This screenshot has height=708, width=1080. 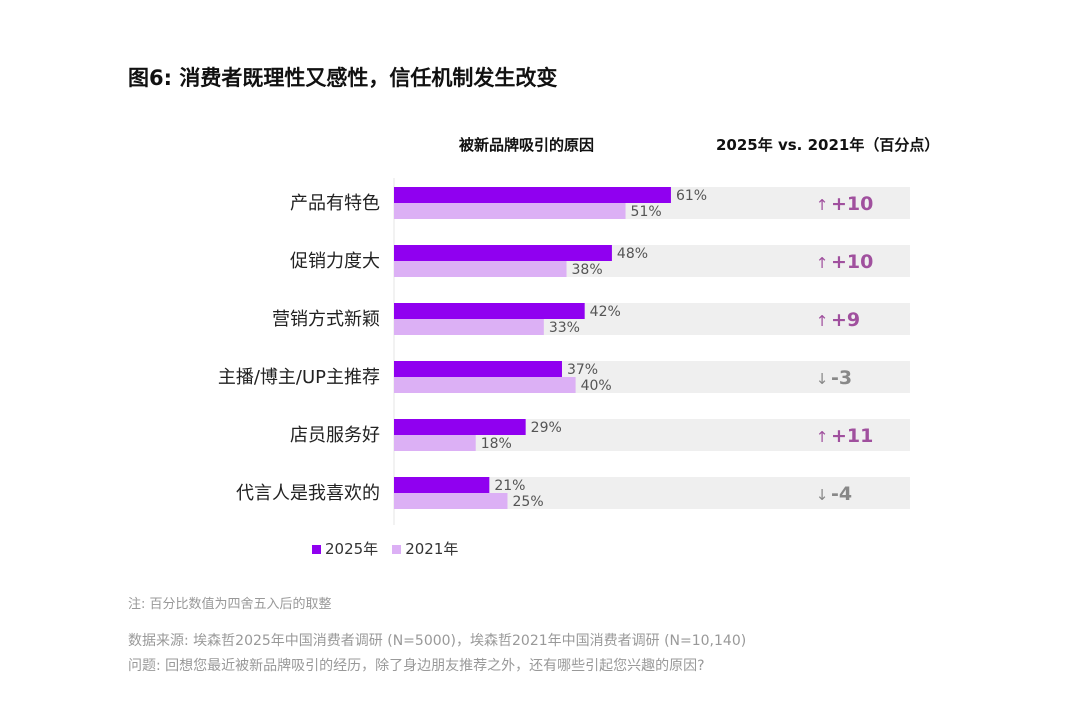 What do you see at coordinates (564, 328) in the screenshot?
I see `value-label-2021: 33%` at bounding box center [564, 328].